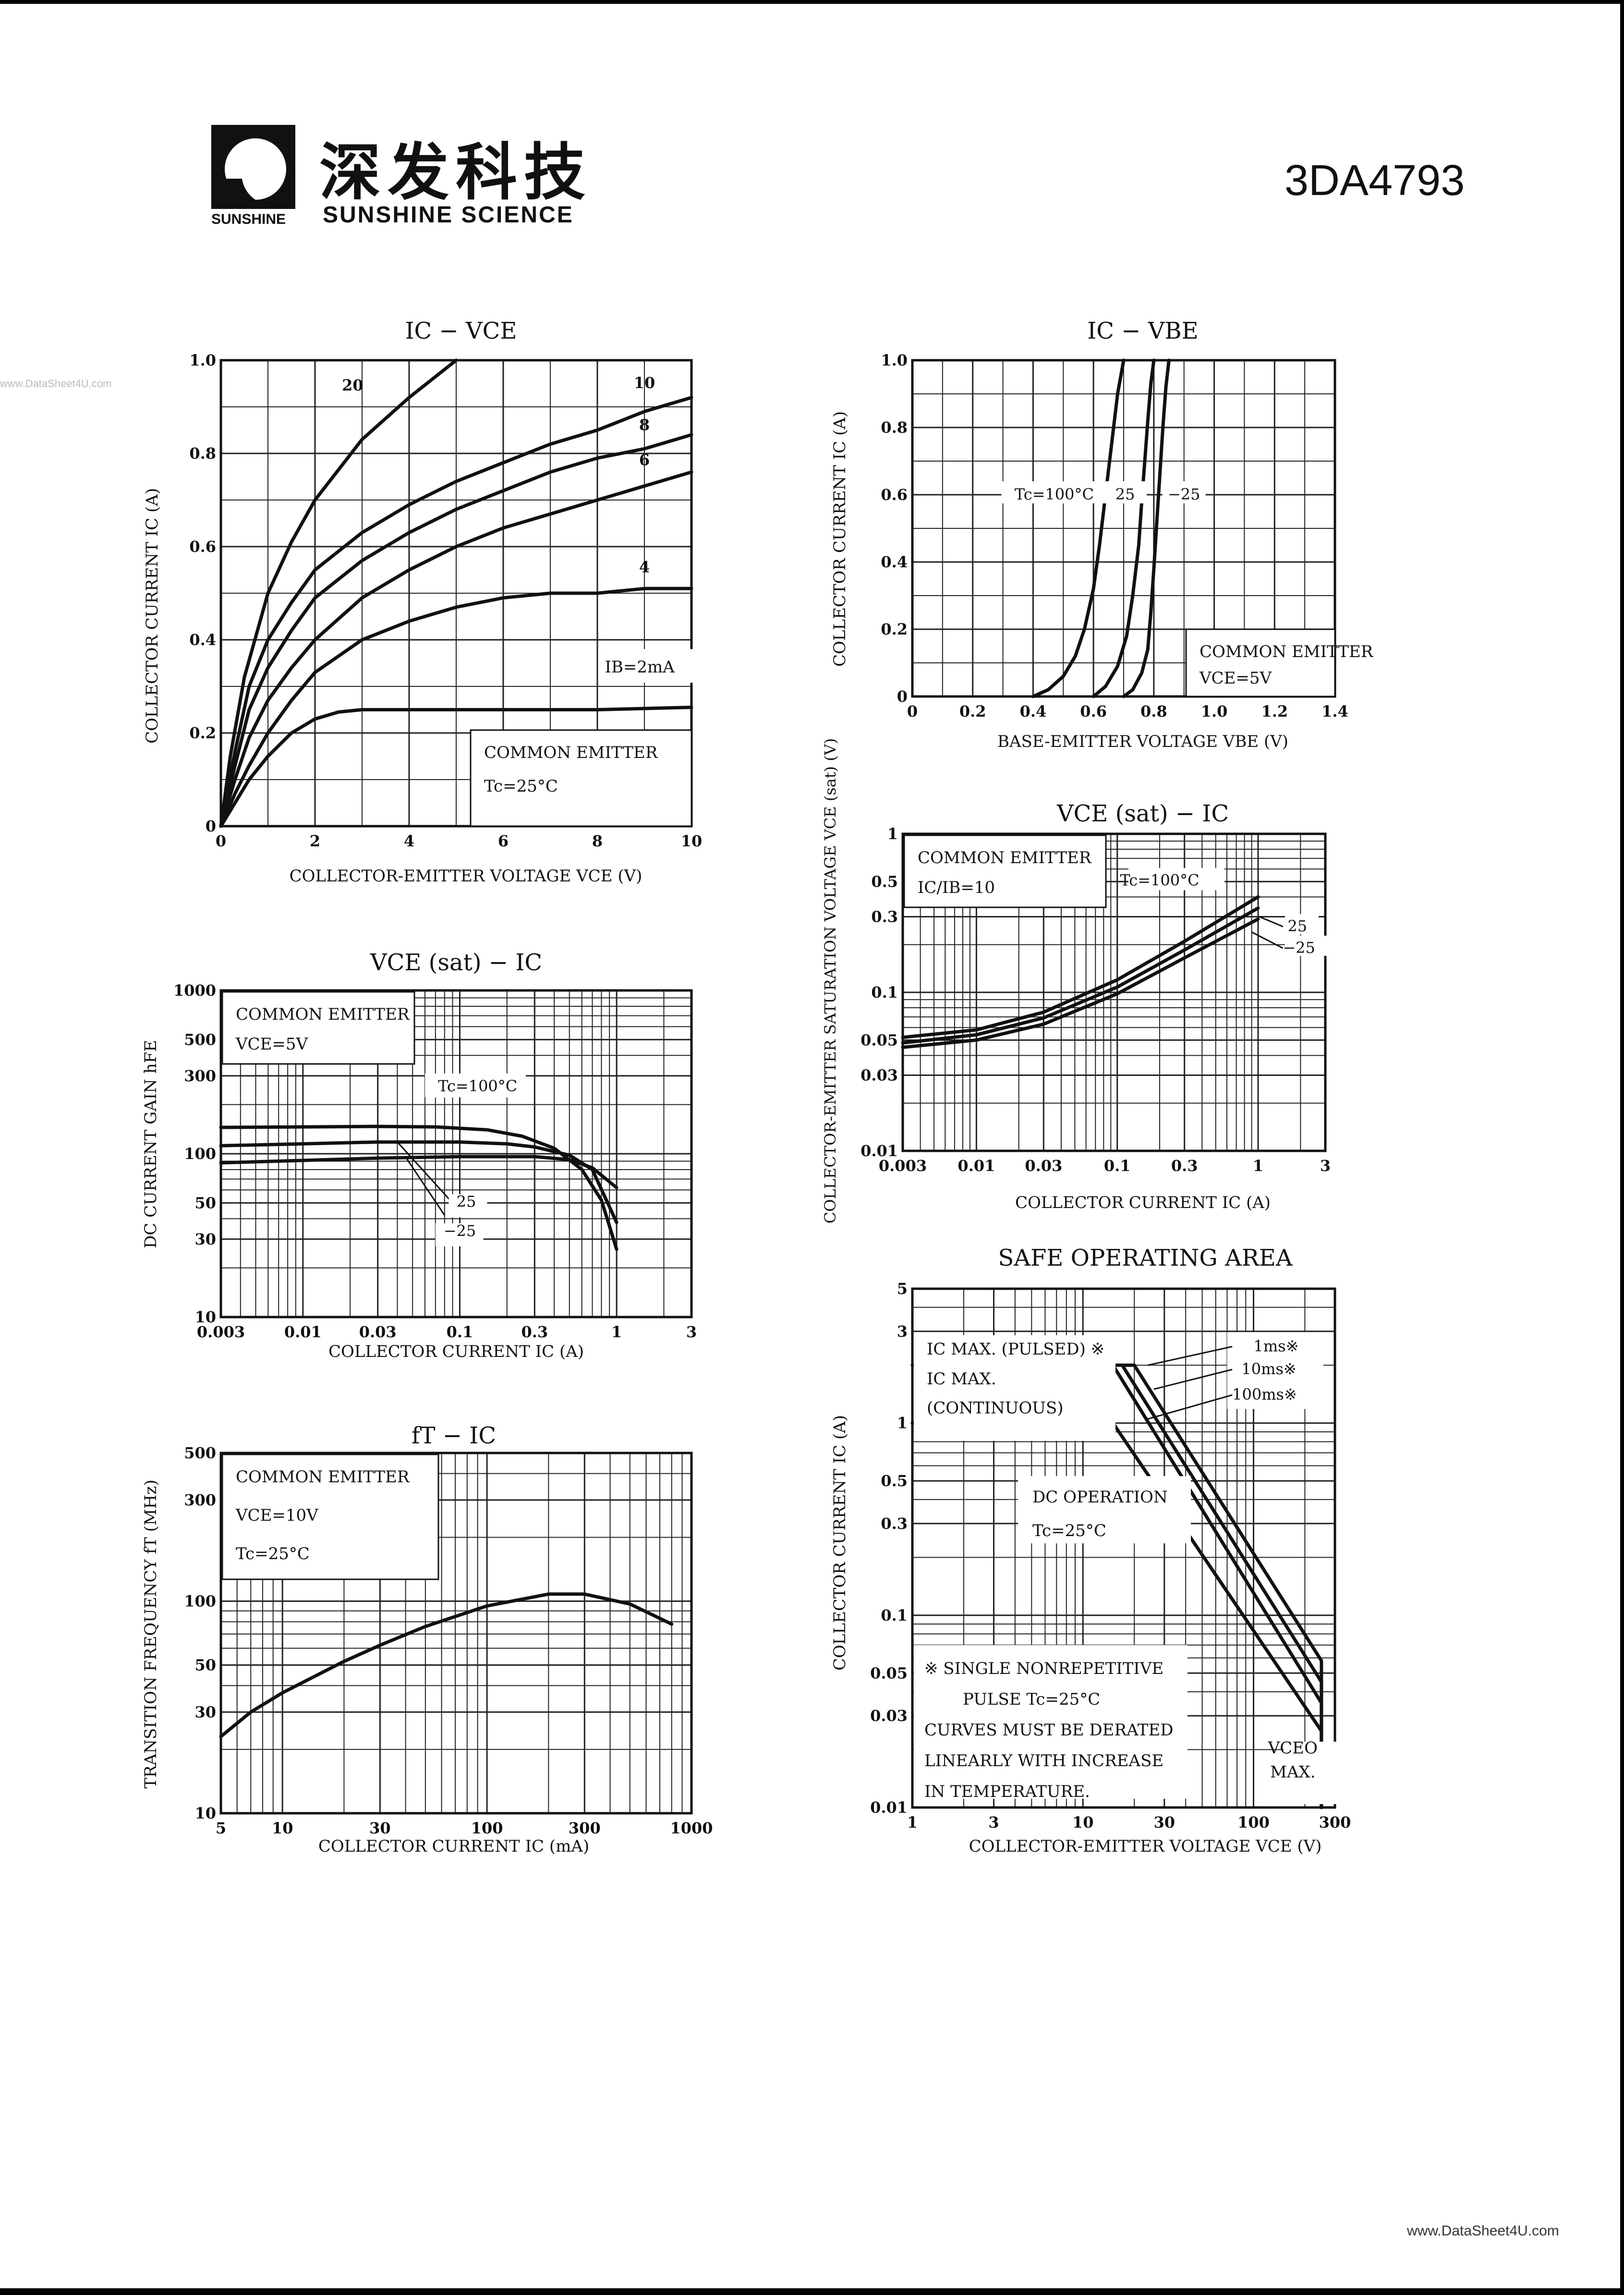  Describe the element at coordinates (205, 1813) in the screenshot. I see `y-tick-label: 10` at that location.